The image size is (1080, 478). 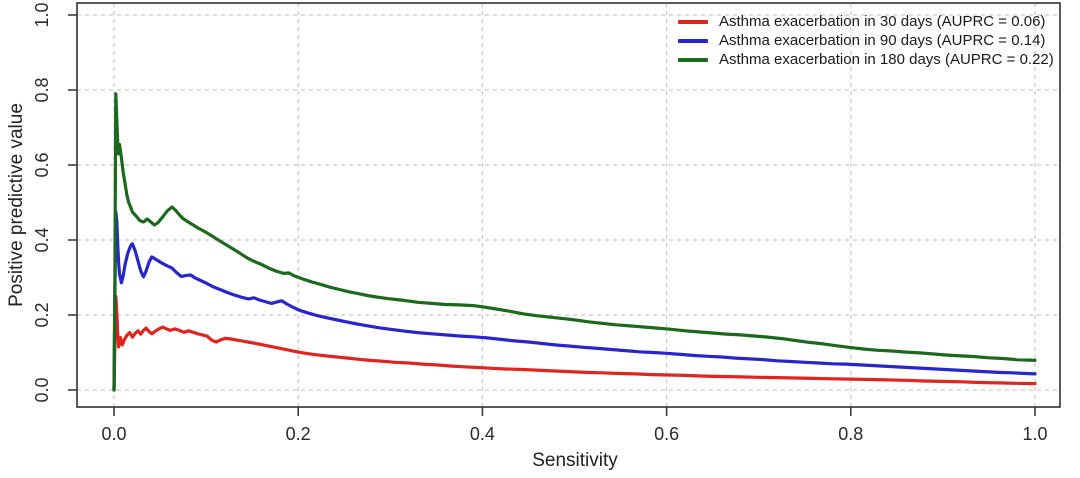 I want to click on legend-line-swatch-green, so click(x=693, y=59).